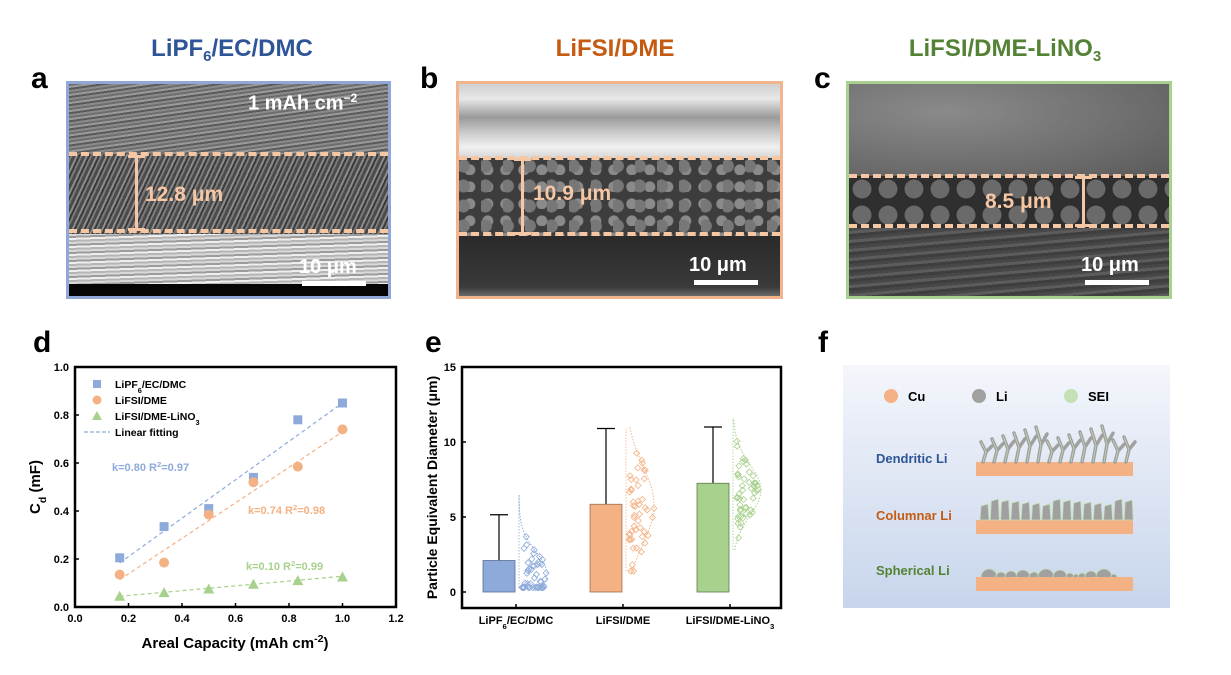 The width and height of the screenshot is (1231, 675). What do you see at coordinates (914, 515) in the screenshot?
I see `morphology-label: Columnar Li` at bounding box center [914, 515].